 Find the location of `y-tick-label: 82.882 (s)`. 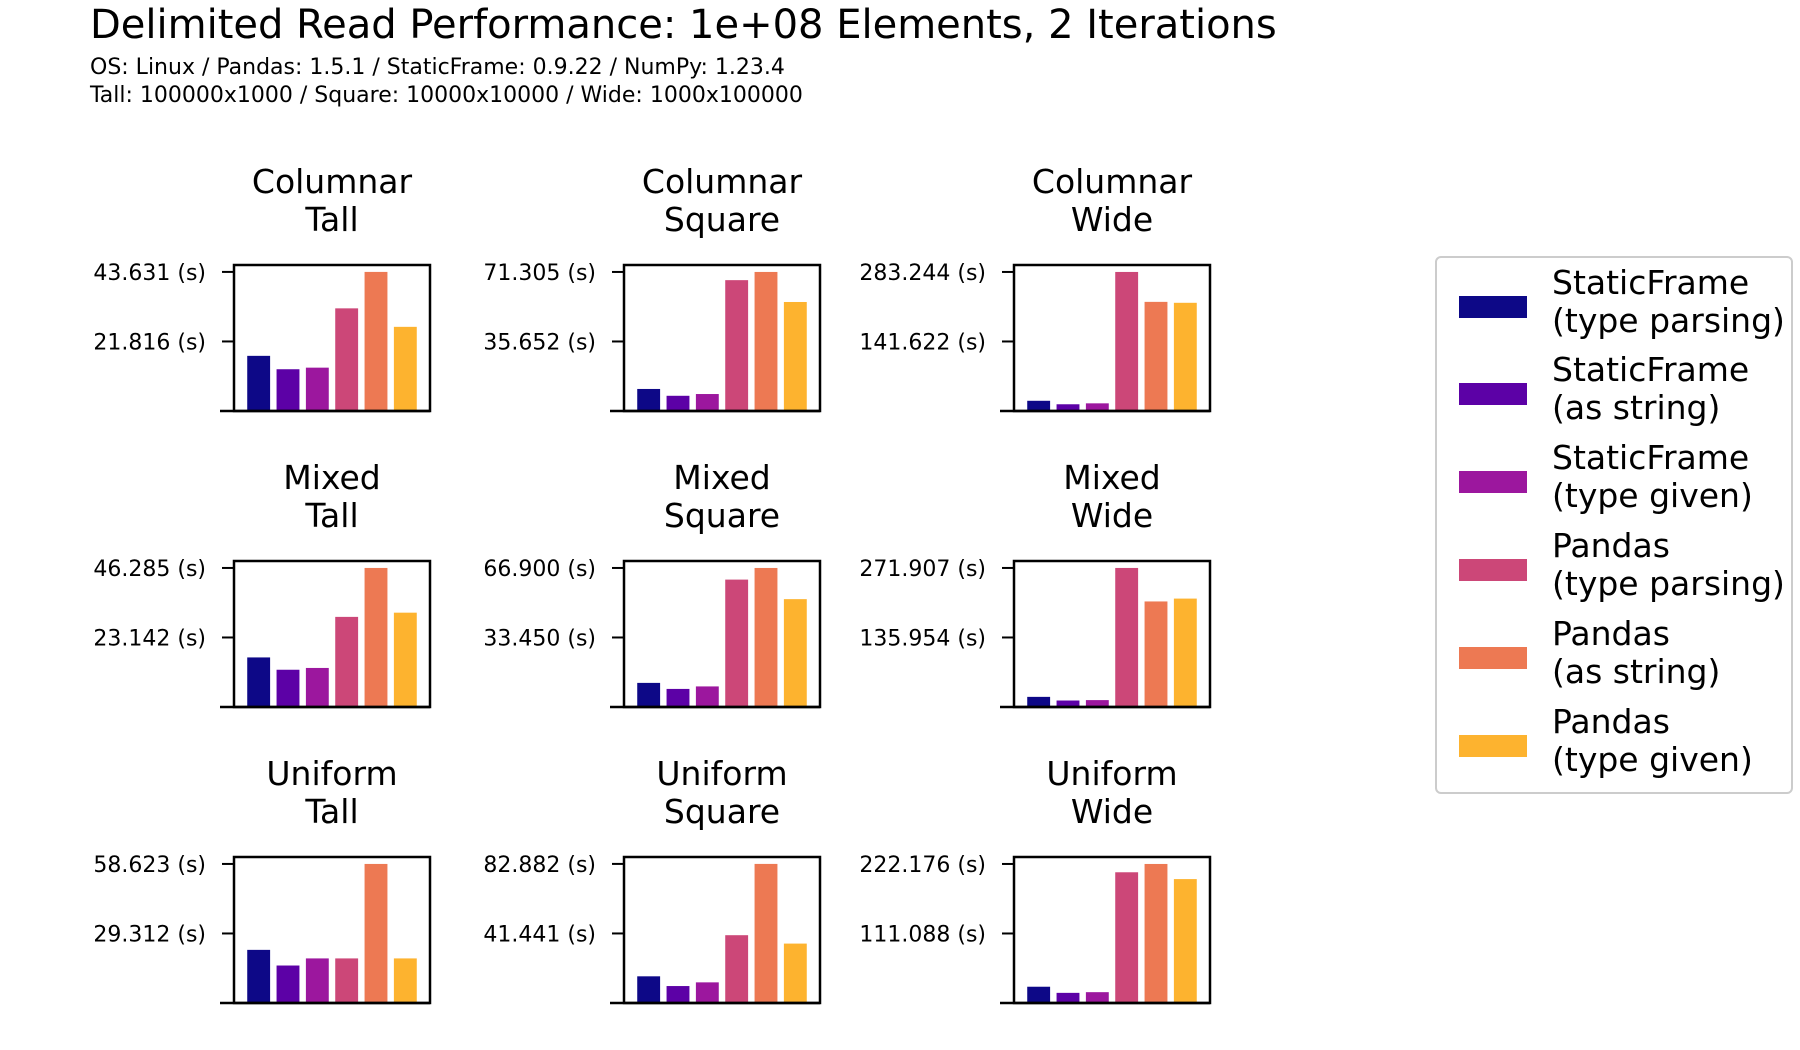

y-tick-label: 82.882 (s) is located at coordinates (539, 865).